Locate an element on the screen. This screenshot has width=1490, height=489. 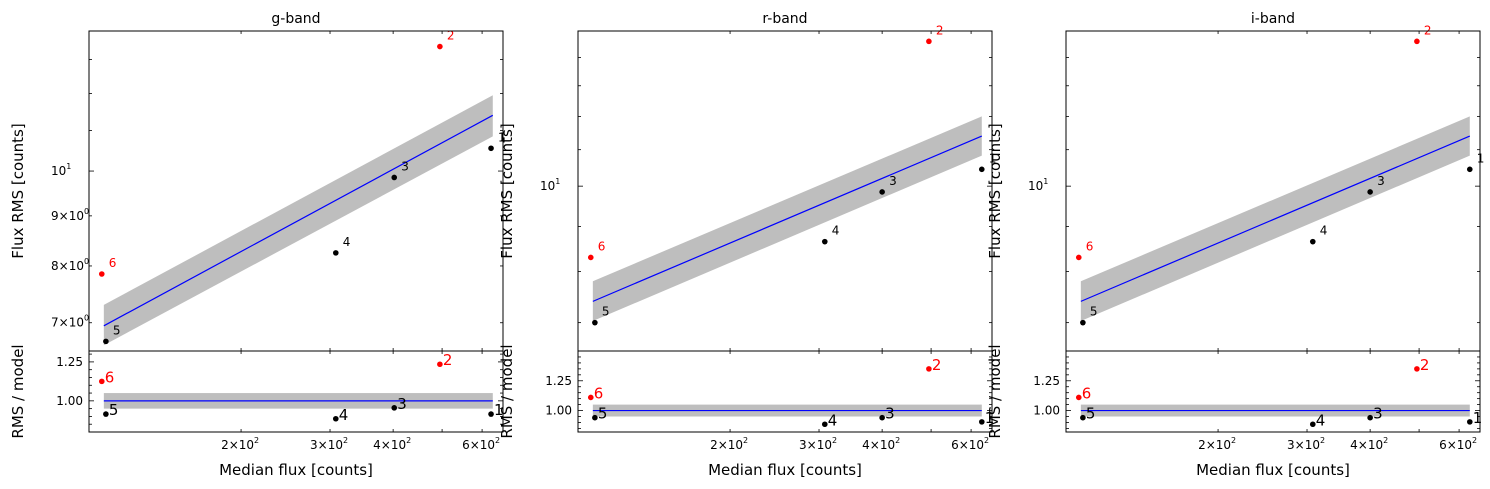
panel-title: r-band is located at coordinates (784, 19).